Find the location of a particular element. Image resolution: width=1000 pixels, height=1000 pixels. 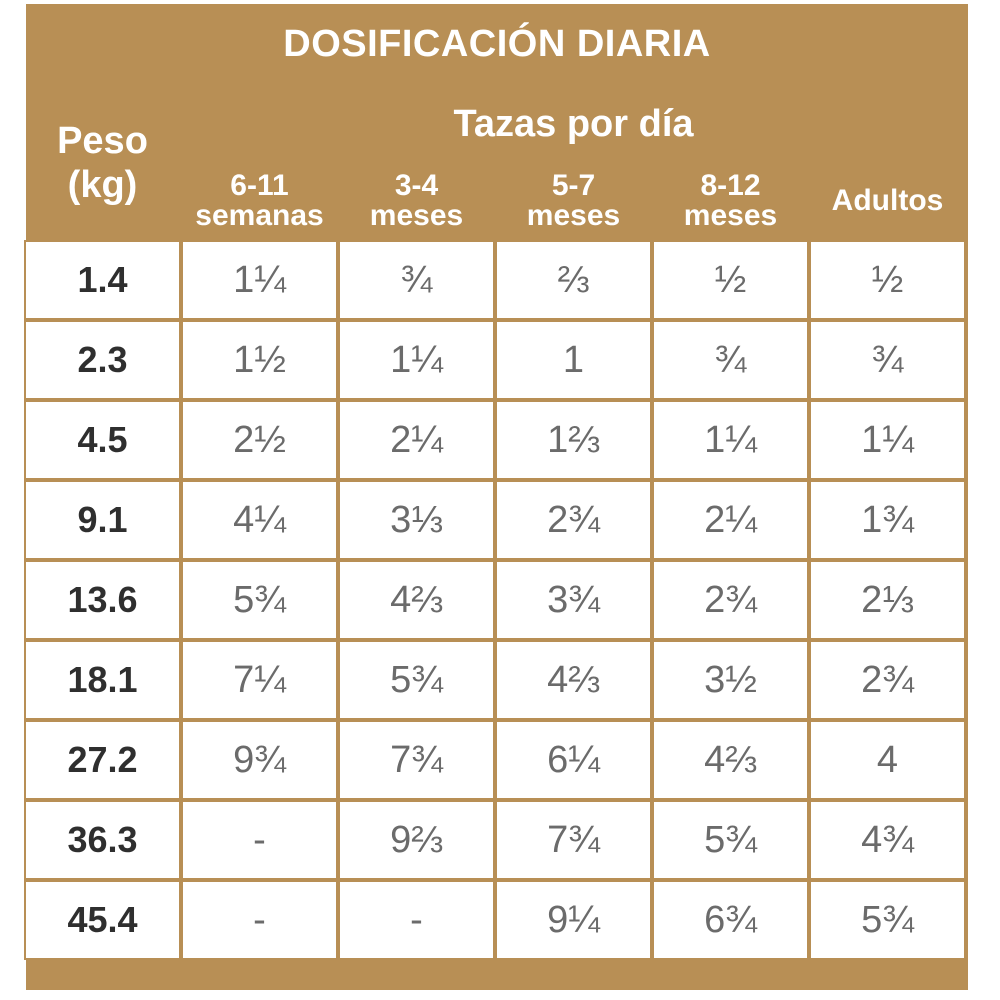

cups-cell: 7¼ is located at coordinates (259, 680).